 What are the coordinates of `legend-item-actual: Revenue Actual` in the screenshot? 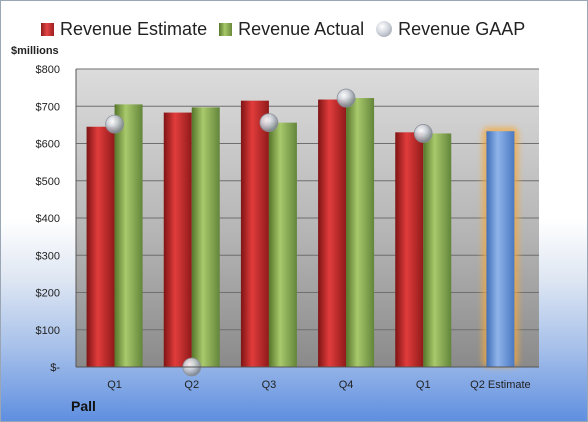 It's located at (291, 29).